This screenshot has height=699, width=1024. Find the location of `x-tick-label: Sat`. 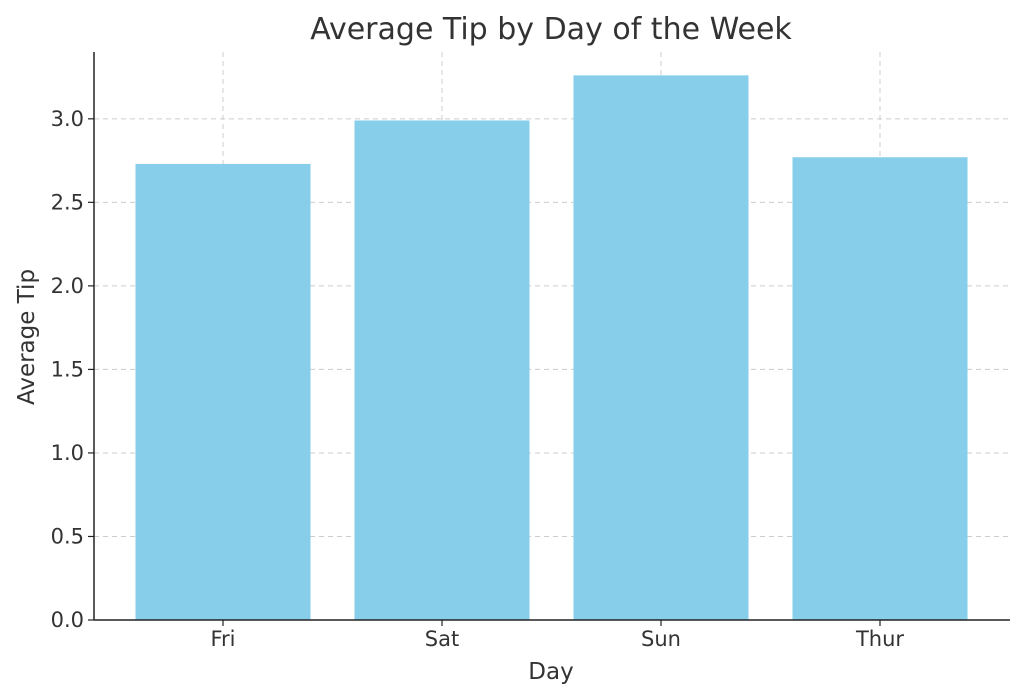

x-tick-label: Sat is located at coordinates (442, 639).